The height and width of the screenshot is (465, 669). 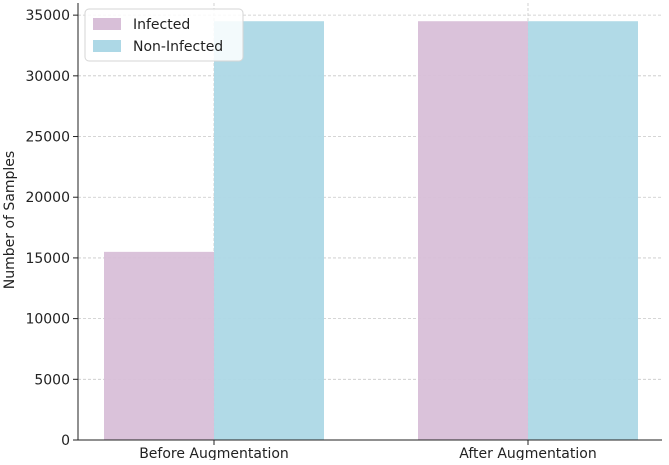 What do you see at coordinates (52, 380) in the screenshot?
I see `y-tick-label: 5000` at bounding box center [52, 380].